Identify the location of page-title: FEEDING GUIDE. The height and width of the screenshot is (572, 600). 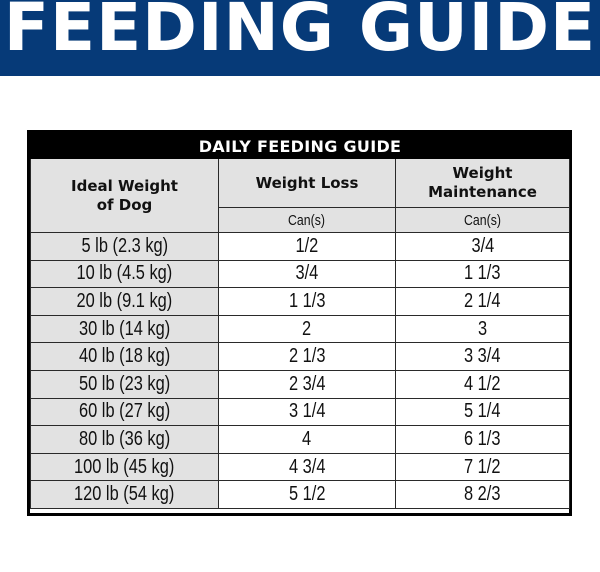
(300, 33).